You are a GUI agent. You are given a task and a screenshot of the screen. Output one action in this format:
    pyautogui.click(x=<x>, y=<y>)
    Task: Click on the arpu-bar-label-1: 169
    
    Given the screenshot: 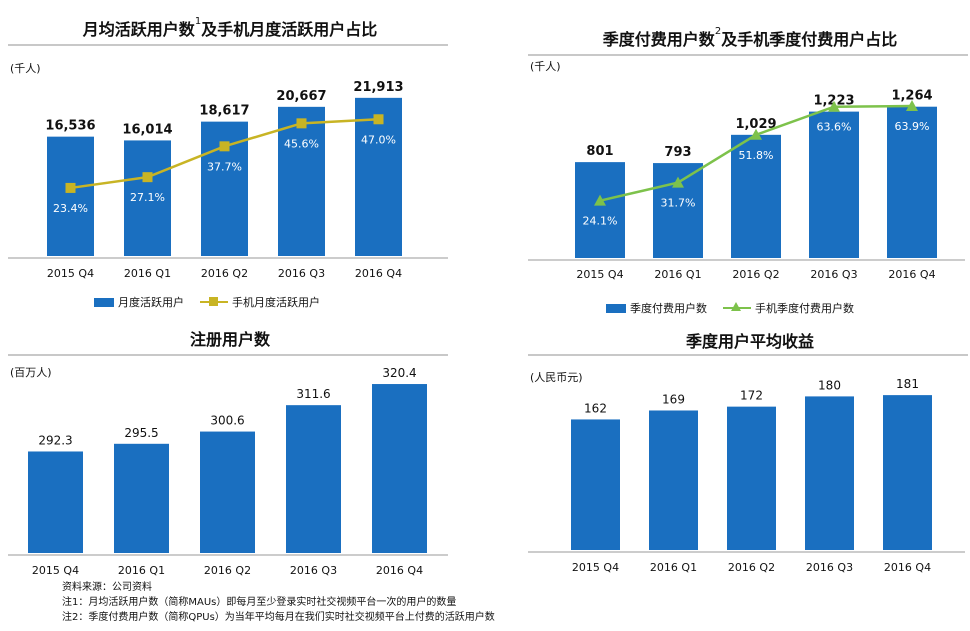 What is the action you would take?
    pyautogui.click(x=673, y=399)
    